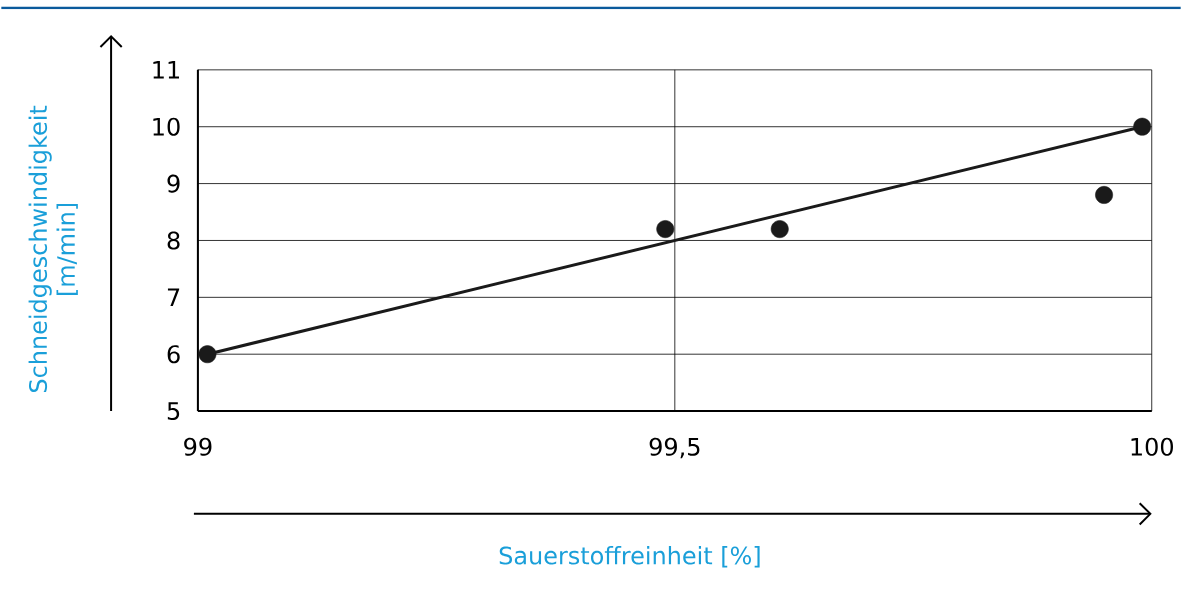 This screenshot has width=1182, height=589. Describe the element at coordinates (173, 354) in the screenshot. I see `y-tick-label: 6` at that location.